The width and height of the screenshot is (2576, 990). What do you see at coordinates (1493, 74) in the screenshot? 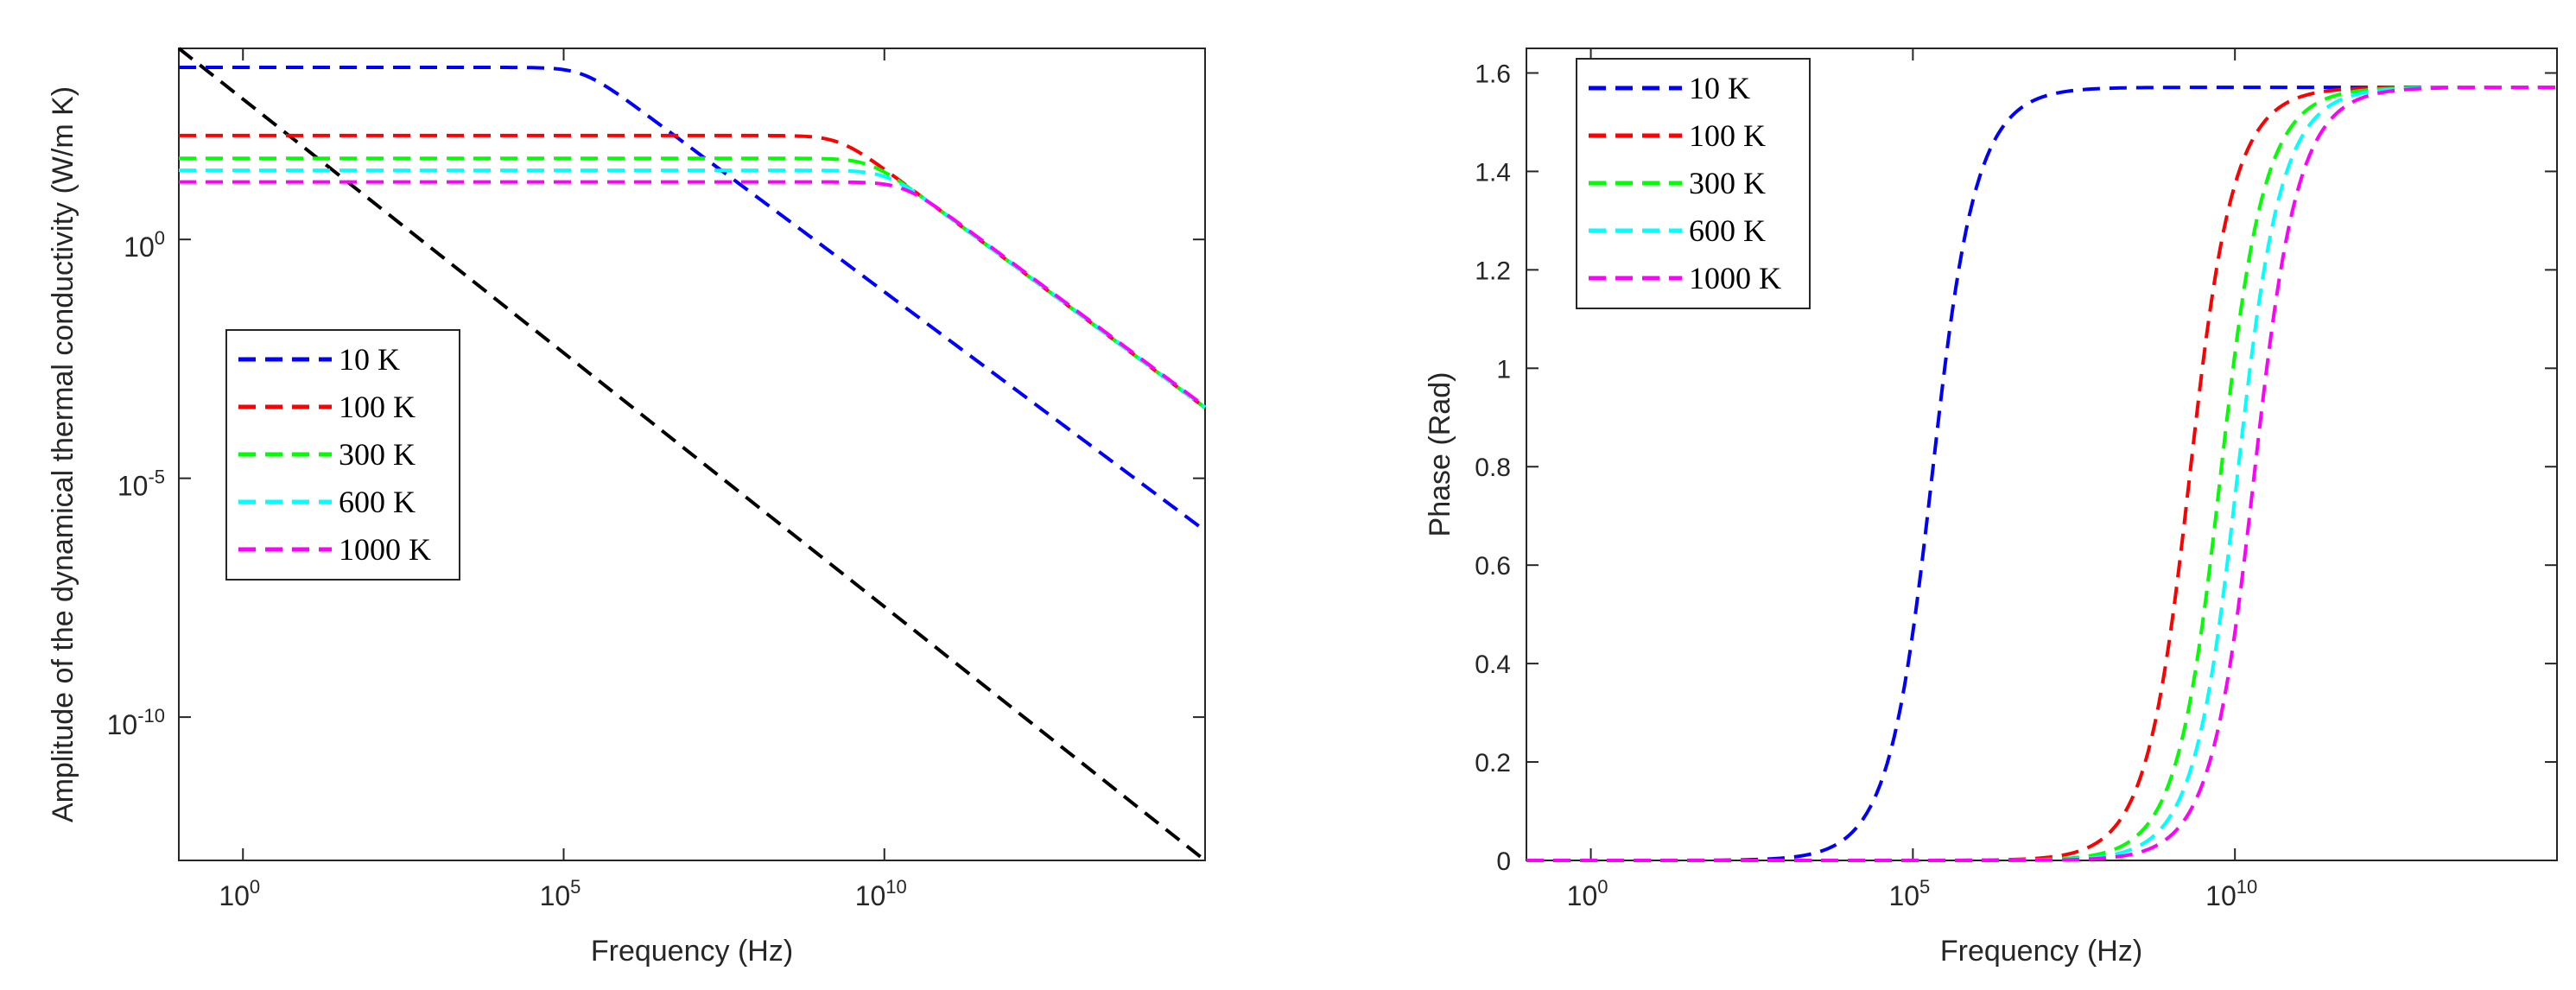
I see `y-tick-label: 1.6` at bounding box center [1493, 74].